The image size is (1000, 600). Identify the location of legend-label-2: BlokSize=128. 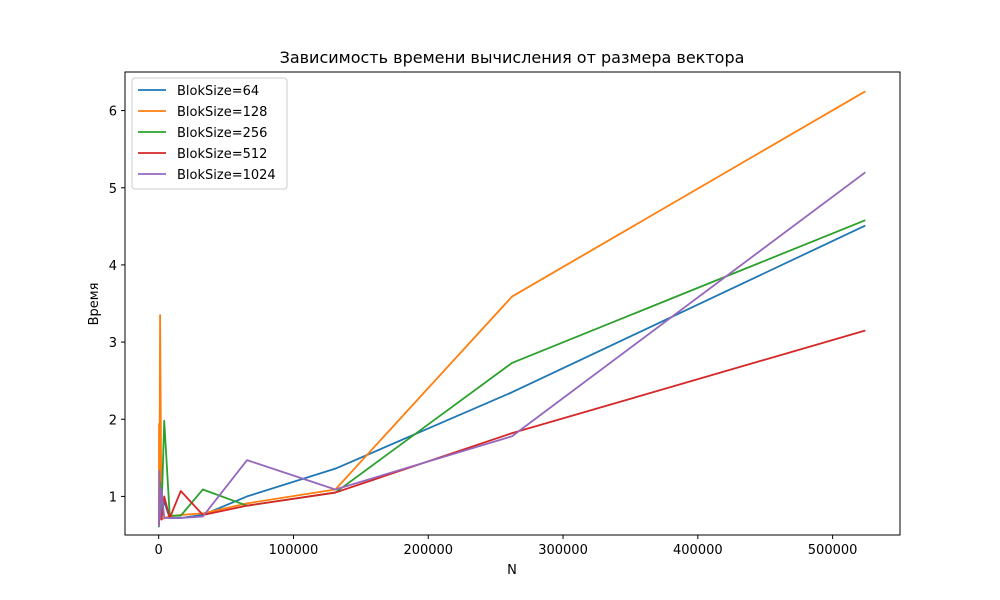
(222, 112).